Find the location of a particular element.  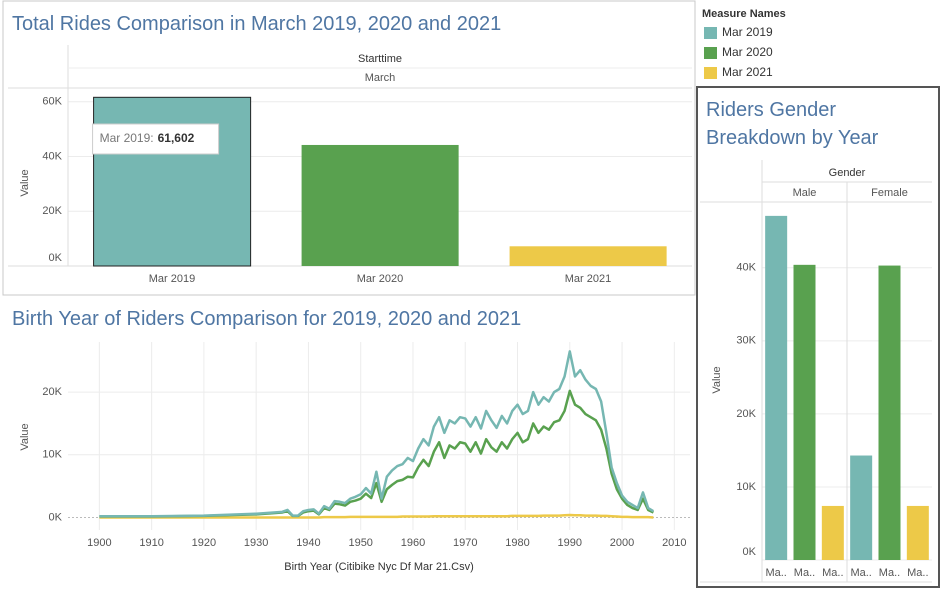

x-header: Gender is located at coordinates (847, 173).